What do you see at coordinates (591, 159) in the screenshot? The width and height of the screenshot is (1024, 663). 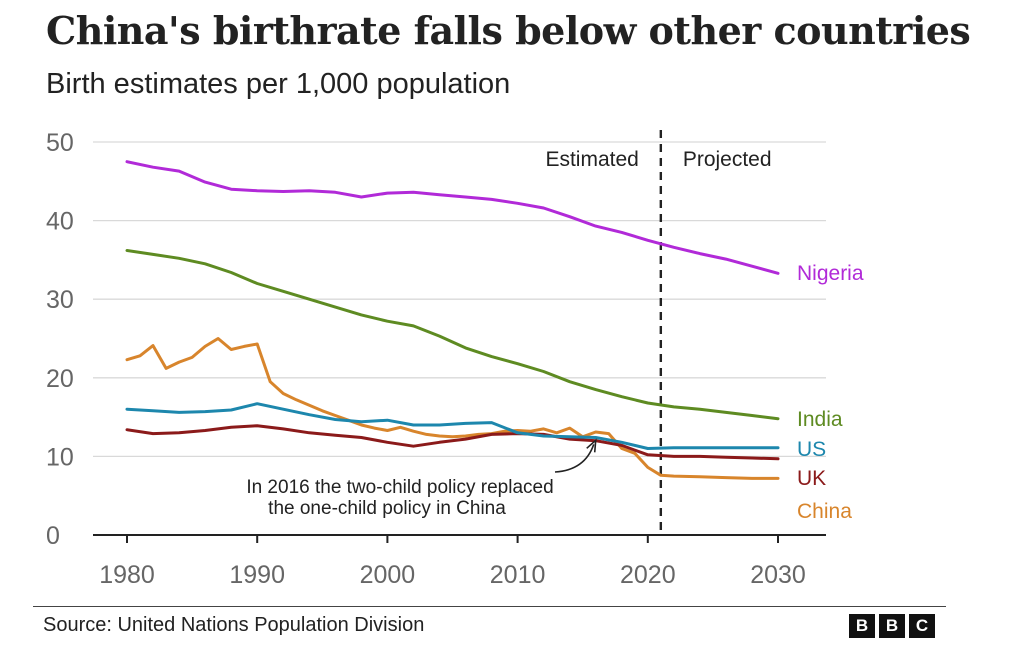 I see `estimated-label: Estimated` at bounding box center [591, 159].